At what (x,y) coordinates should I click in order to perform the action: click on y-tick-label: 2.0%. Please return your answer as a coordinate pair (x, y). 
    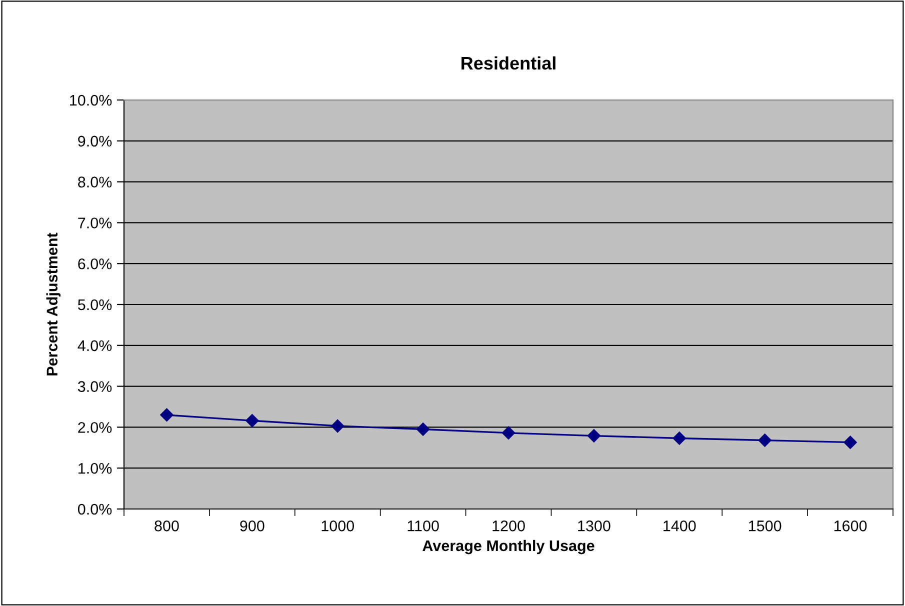
    Looking at the image, I should click on (95, 427).